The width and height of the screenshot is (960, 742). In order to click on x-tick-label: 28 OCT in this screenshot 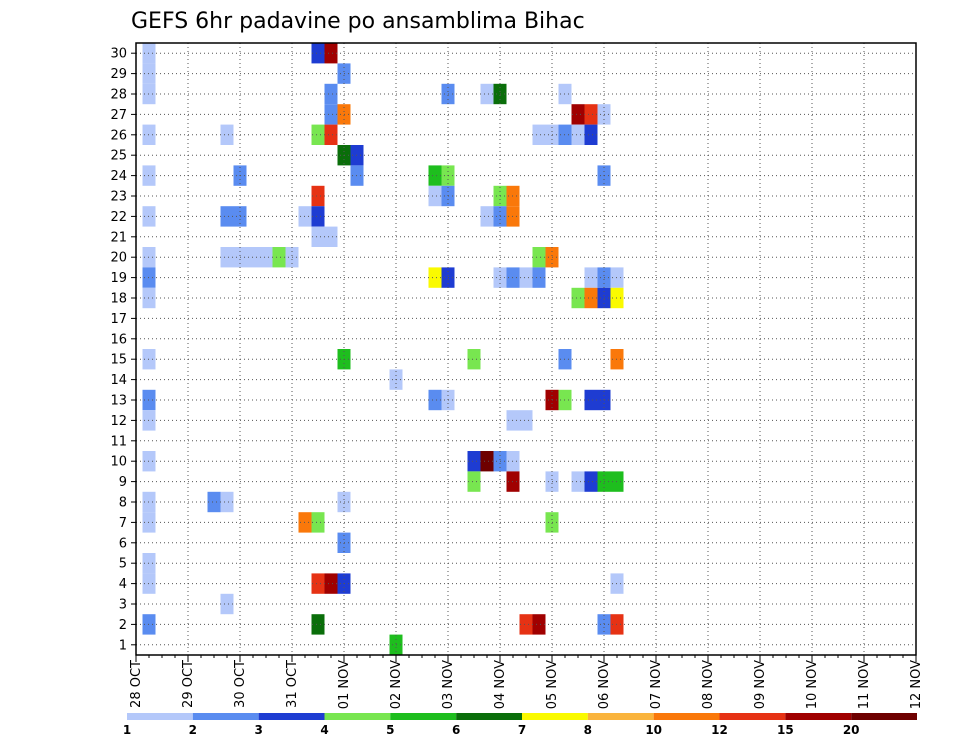, I will do `click(136, 684)`.